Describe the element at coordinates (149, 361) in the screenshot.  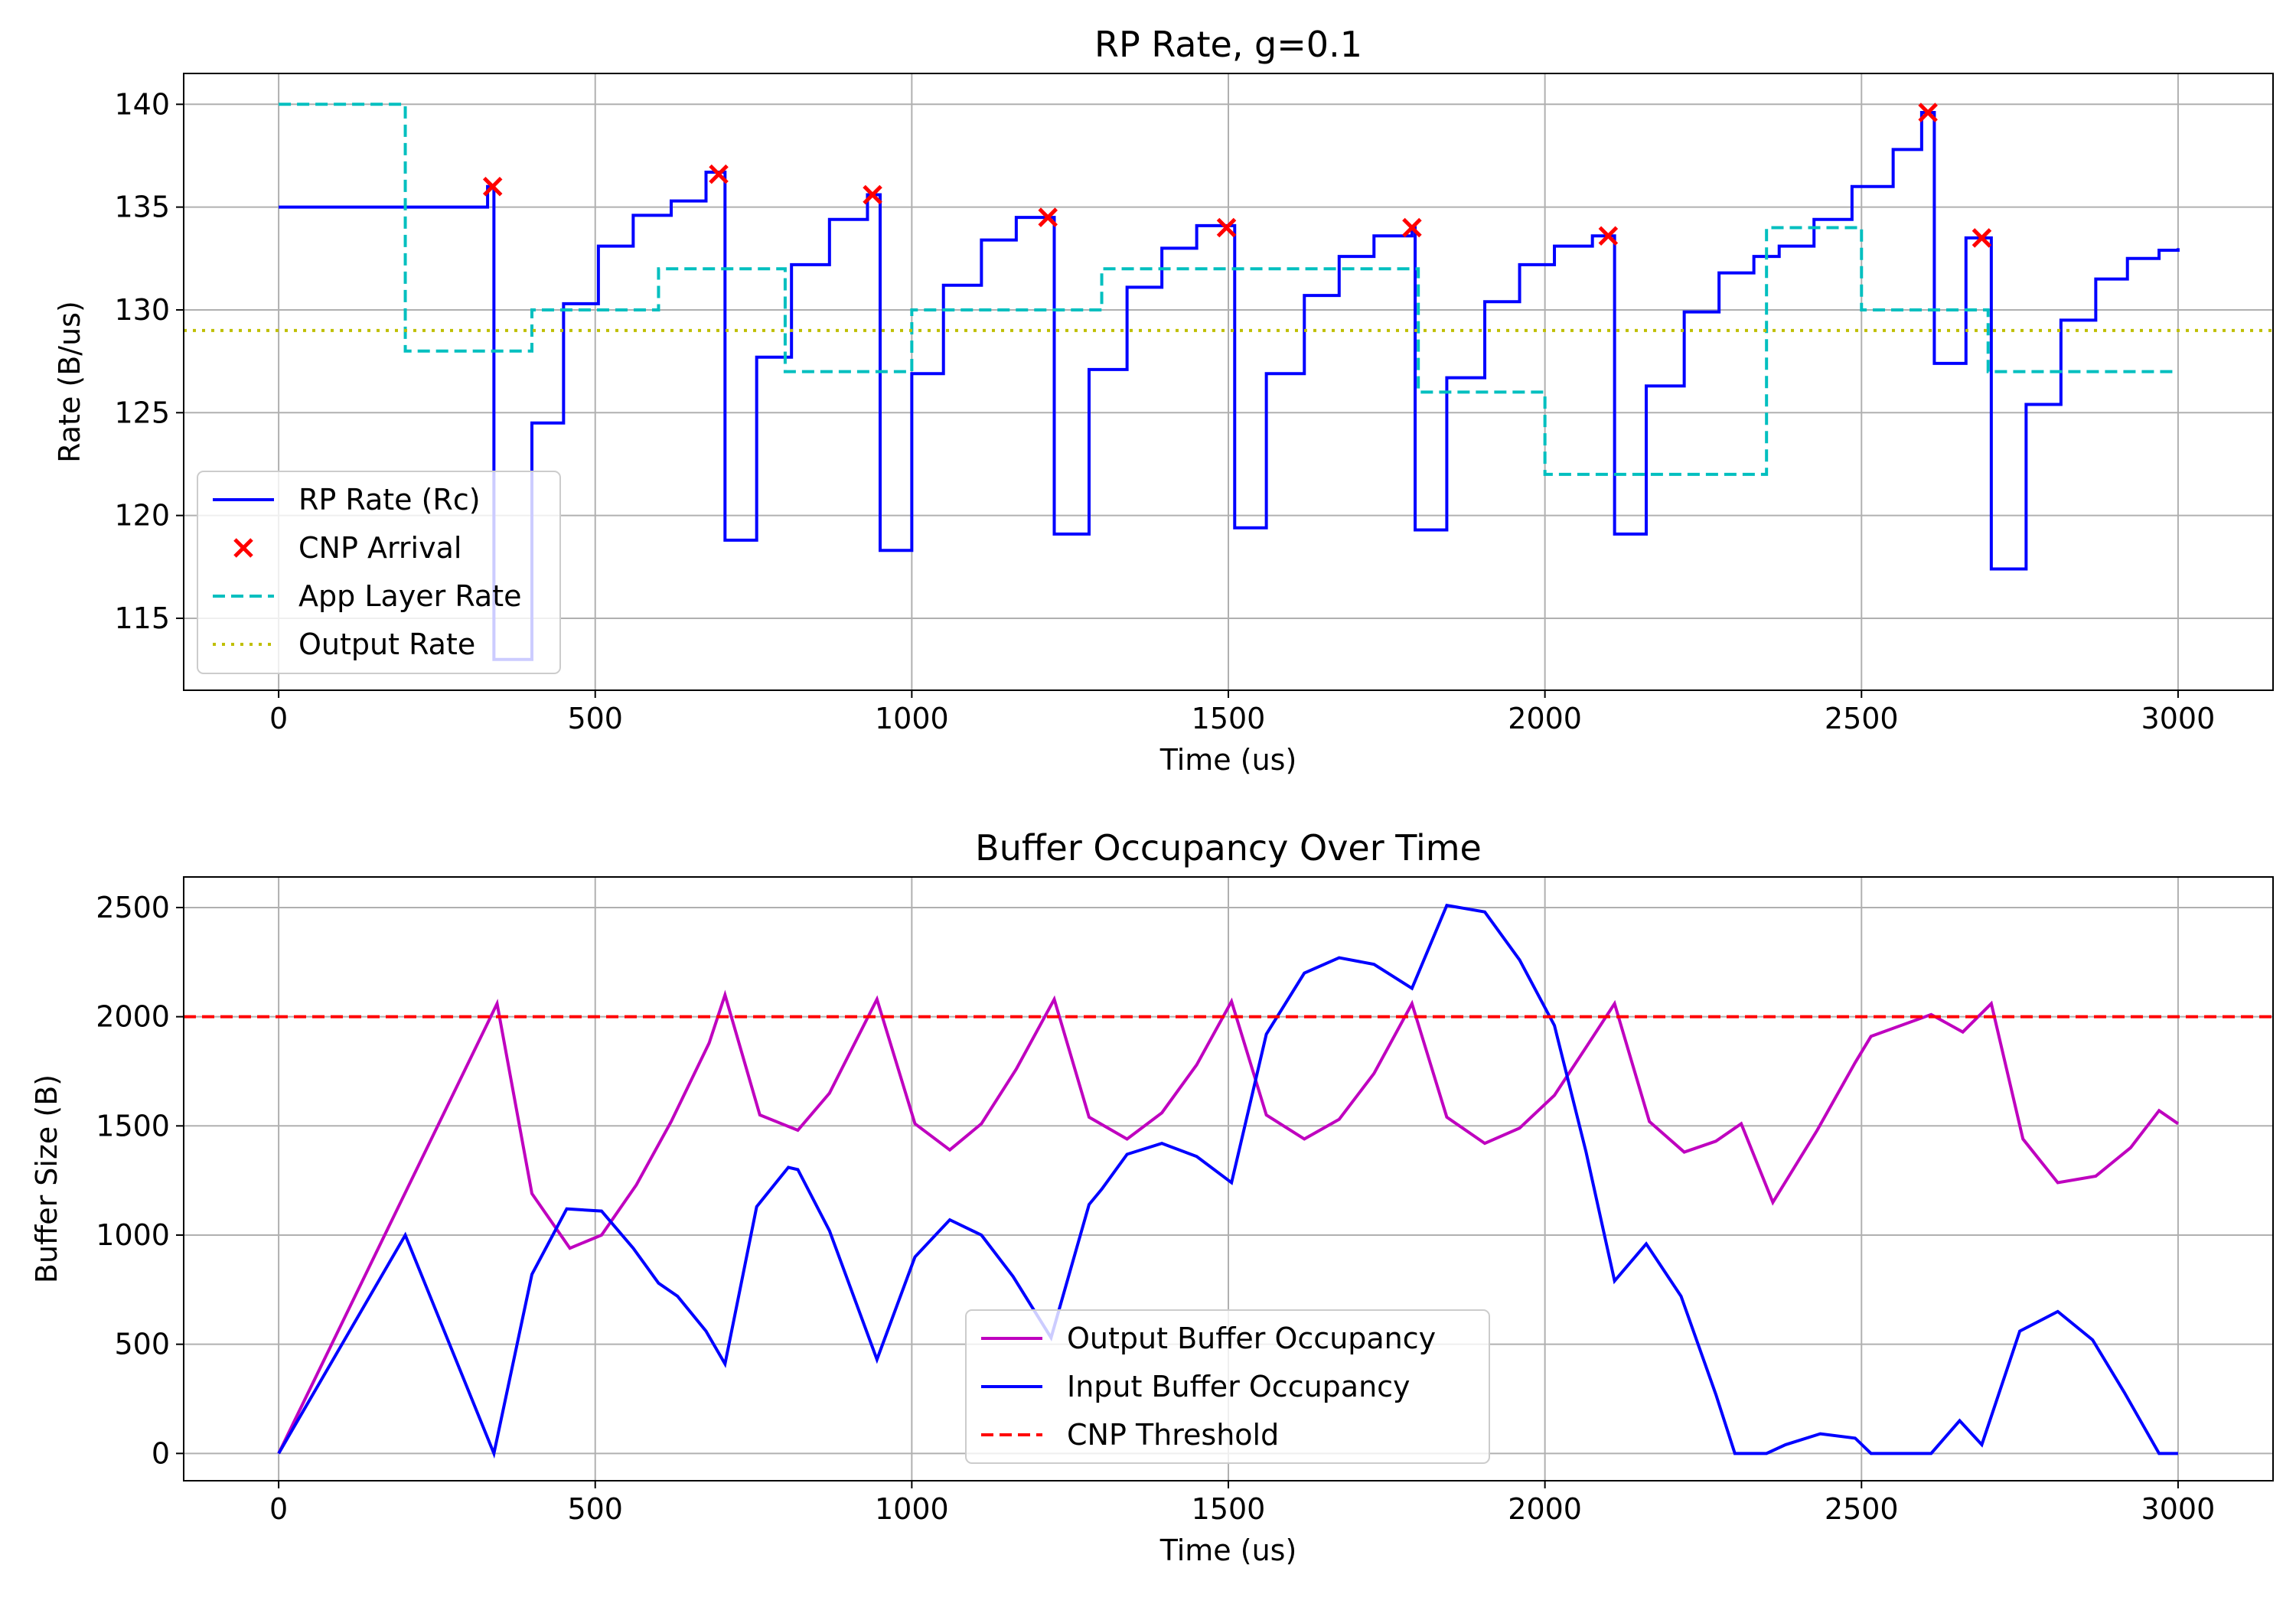
I see `rp-rate-y-ticks: 115 120 125 130 135 140` at that location.